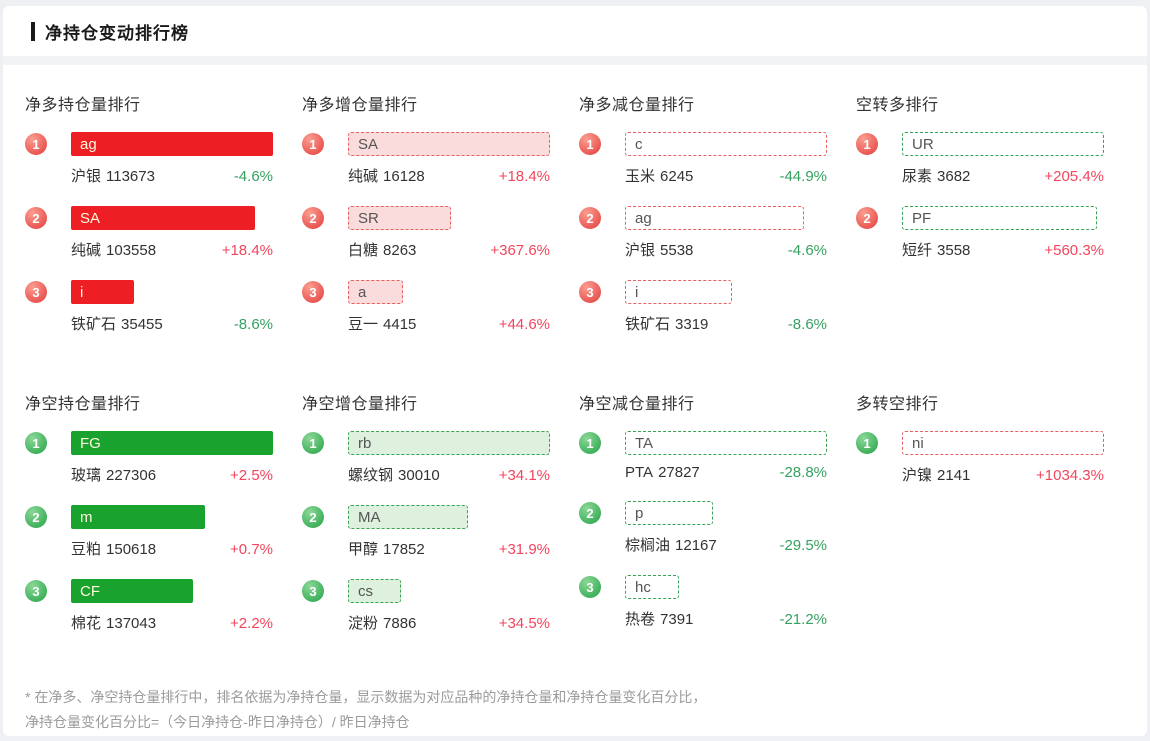 The width and height of the screenshot is (1150, 741). Describe the element at coordinates (1000, 218) in the screenshot. I see `symbol-bar: PF` at that location.